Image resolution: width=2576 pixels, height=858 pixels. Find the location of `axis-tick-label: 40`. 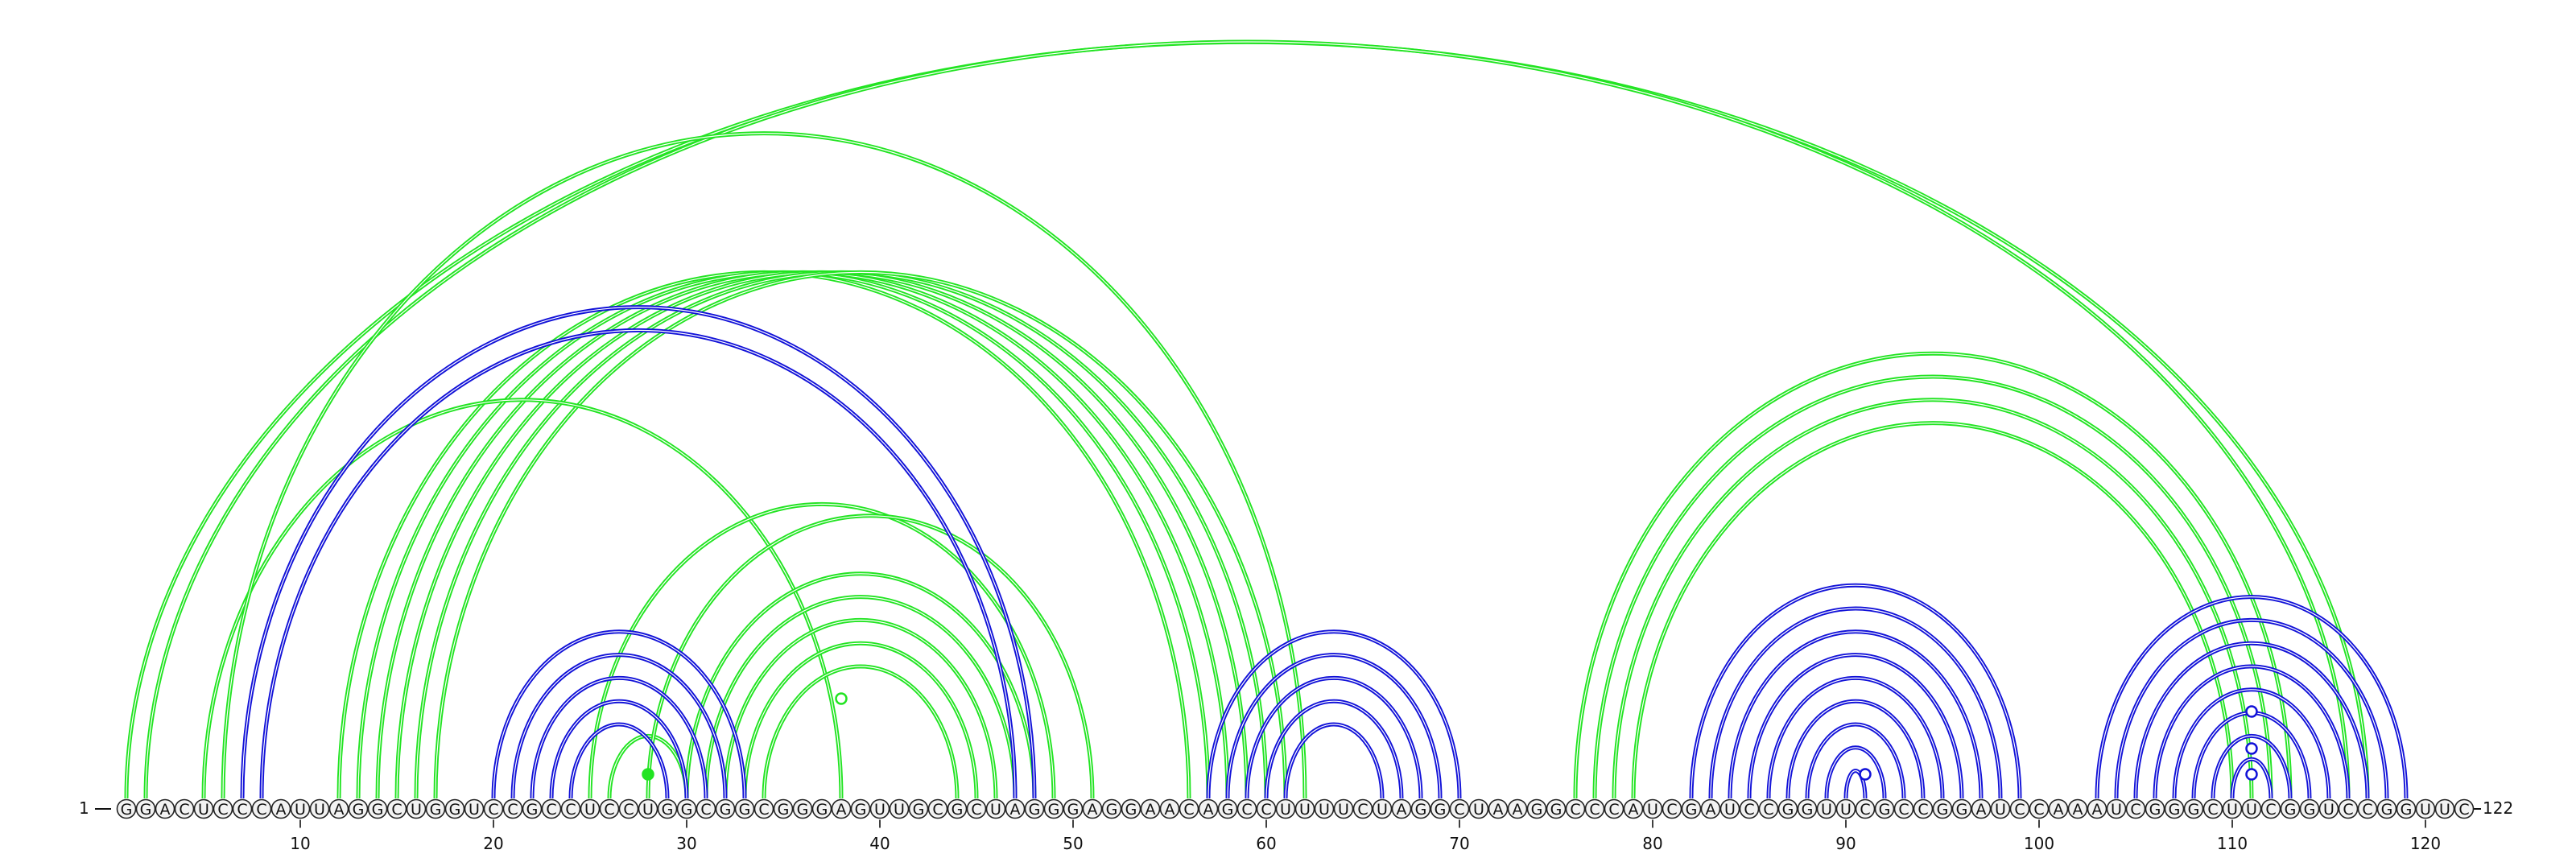

axis-tick-label: 40 is located at coordinates (879, 844).